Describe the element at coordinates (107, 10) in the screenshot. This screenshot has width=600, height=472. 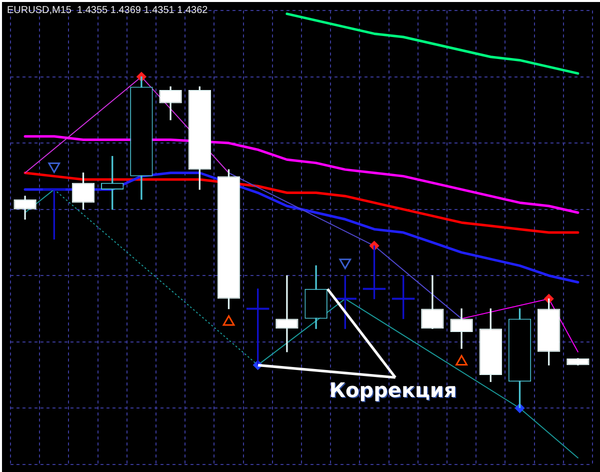
I see `chart-title: EURUSD,M15 1.4355 1.4369 1.4351 1.4362` at that location.